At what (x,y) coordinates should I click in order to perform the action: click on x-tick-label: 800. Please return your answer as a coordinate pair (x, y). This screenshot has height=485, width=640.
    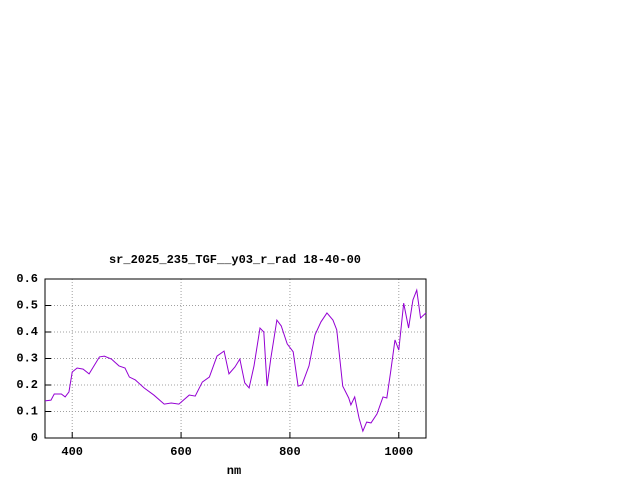
    Looking at the image, I should click on (290, 452).